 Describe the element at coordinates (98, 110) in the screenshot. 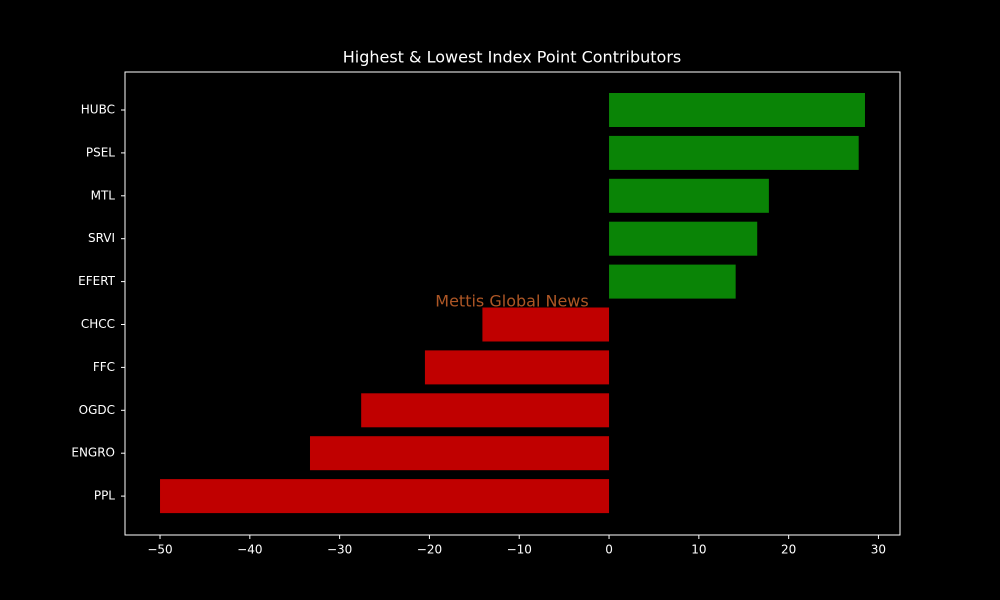

I see `y-tick-label: HUBC` at that location.